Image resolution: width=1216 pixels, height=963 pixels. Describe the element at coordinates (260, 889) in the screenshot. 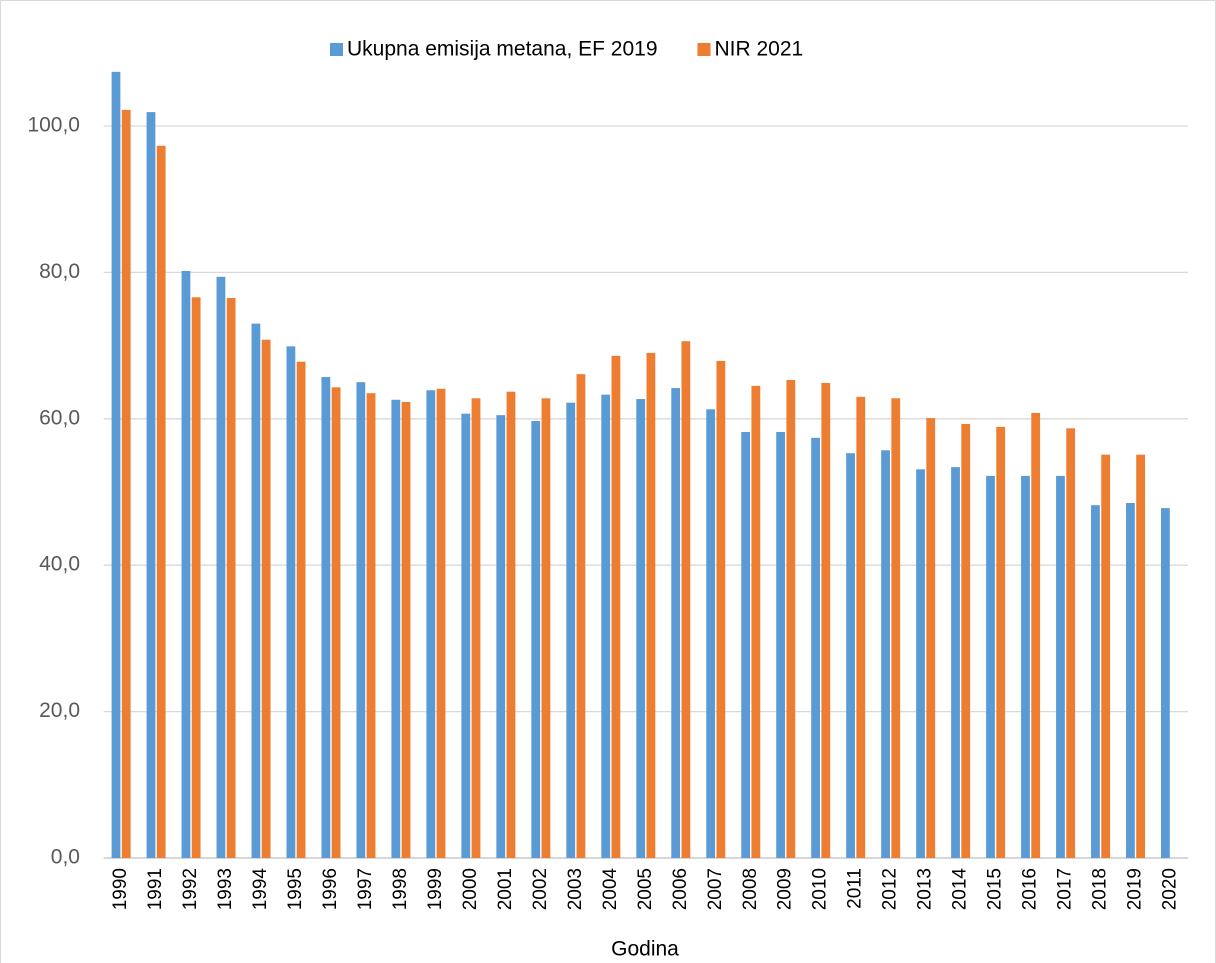

I see `x-tick-label: 1994` at that location.